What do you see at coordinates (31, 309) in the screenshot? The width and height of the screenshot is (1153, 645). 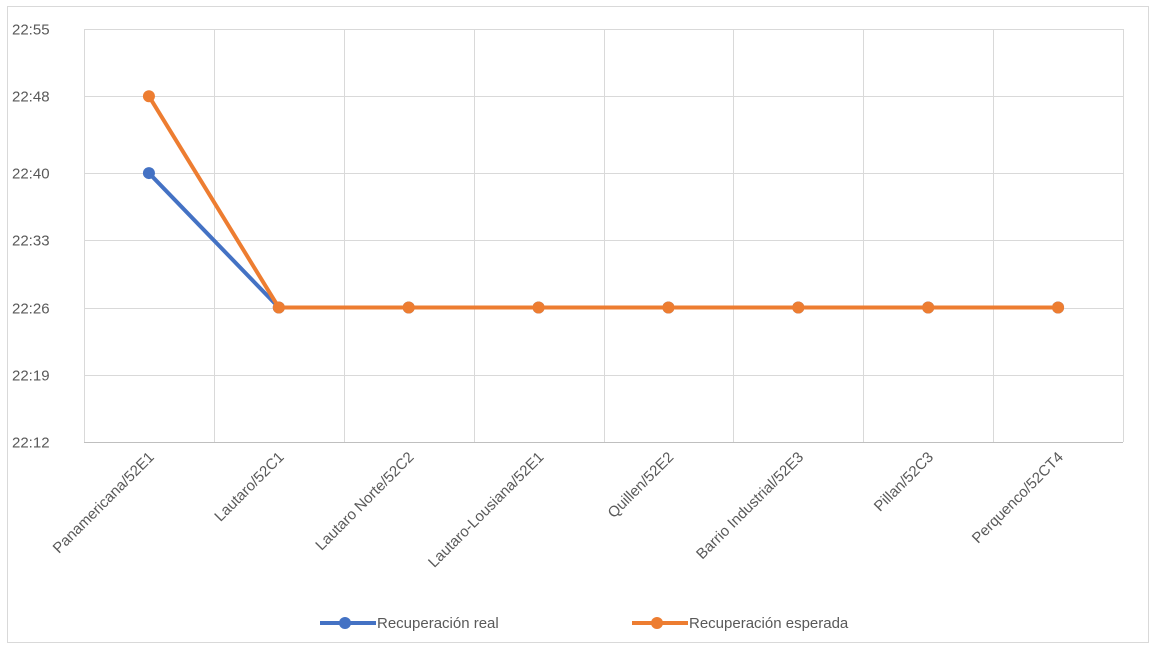 I see `y-tick-label: 22:26` at bounding box center [31, 309].